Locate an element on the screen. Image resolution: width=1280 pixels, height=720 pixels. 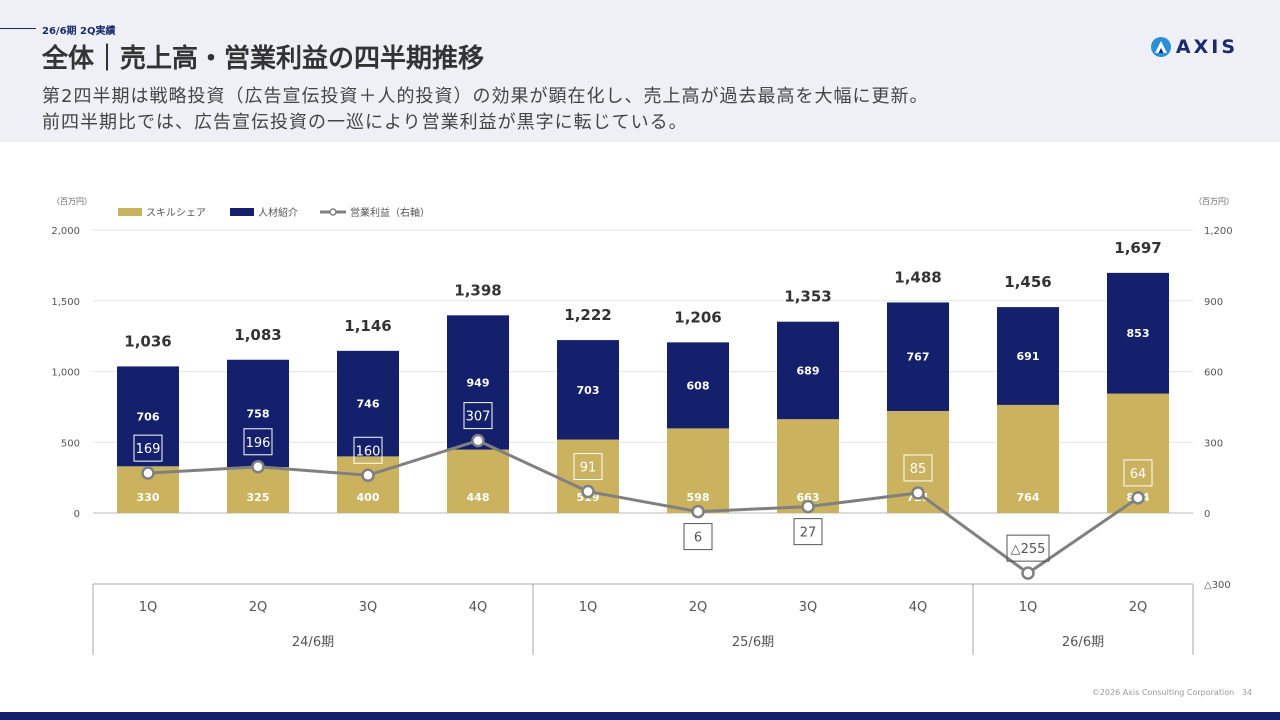
bottom-bar is located at coordinates (640, 716).